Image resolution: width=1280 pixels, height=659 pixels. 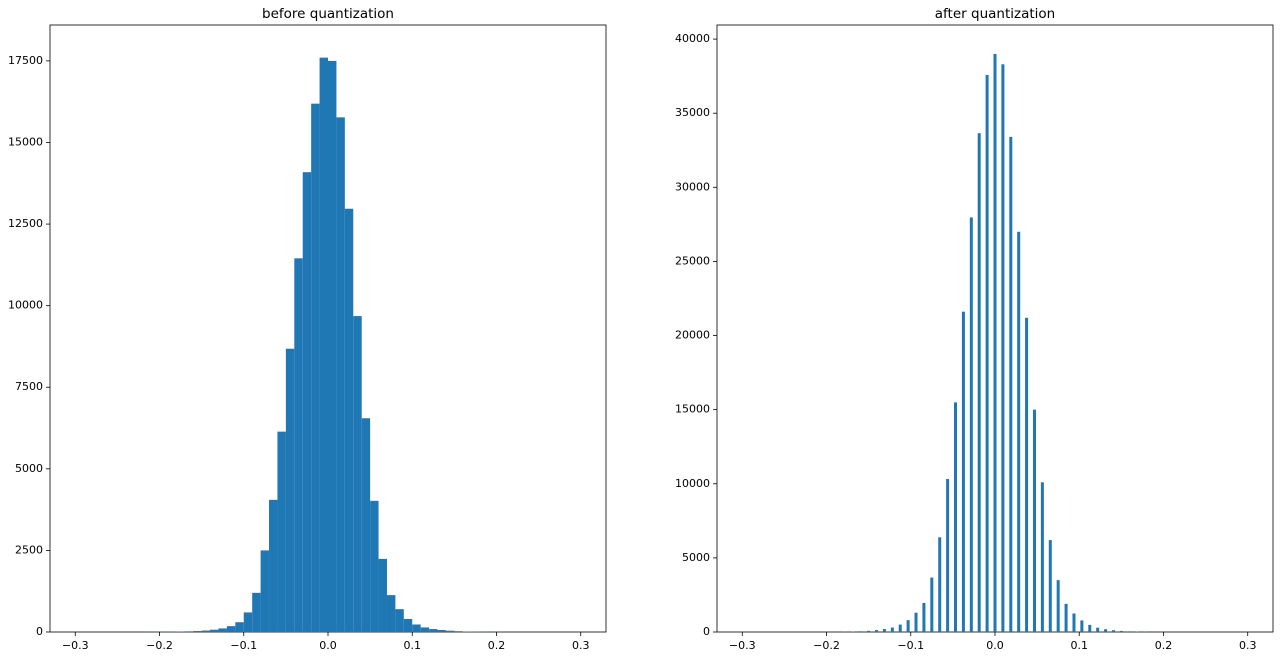 I want to click on y-tick-label: 25000, so click(x=692, y=260).